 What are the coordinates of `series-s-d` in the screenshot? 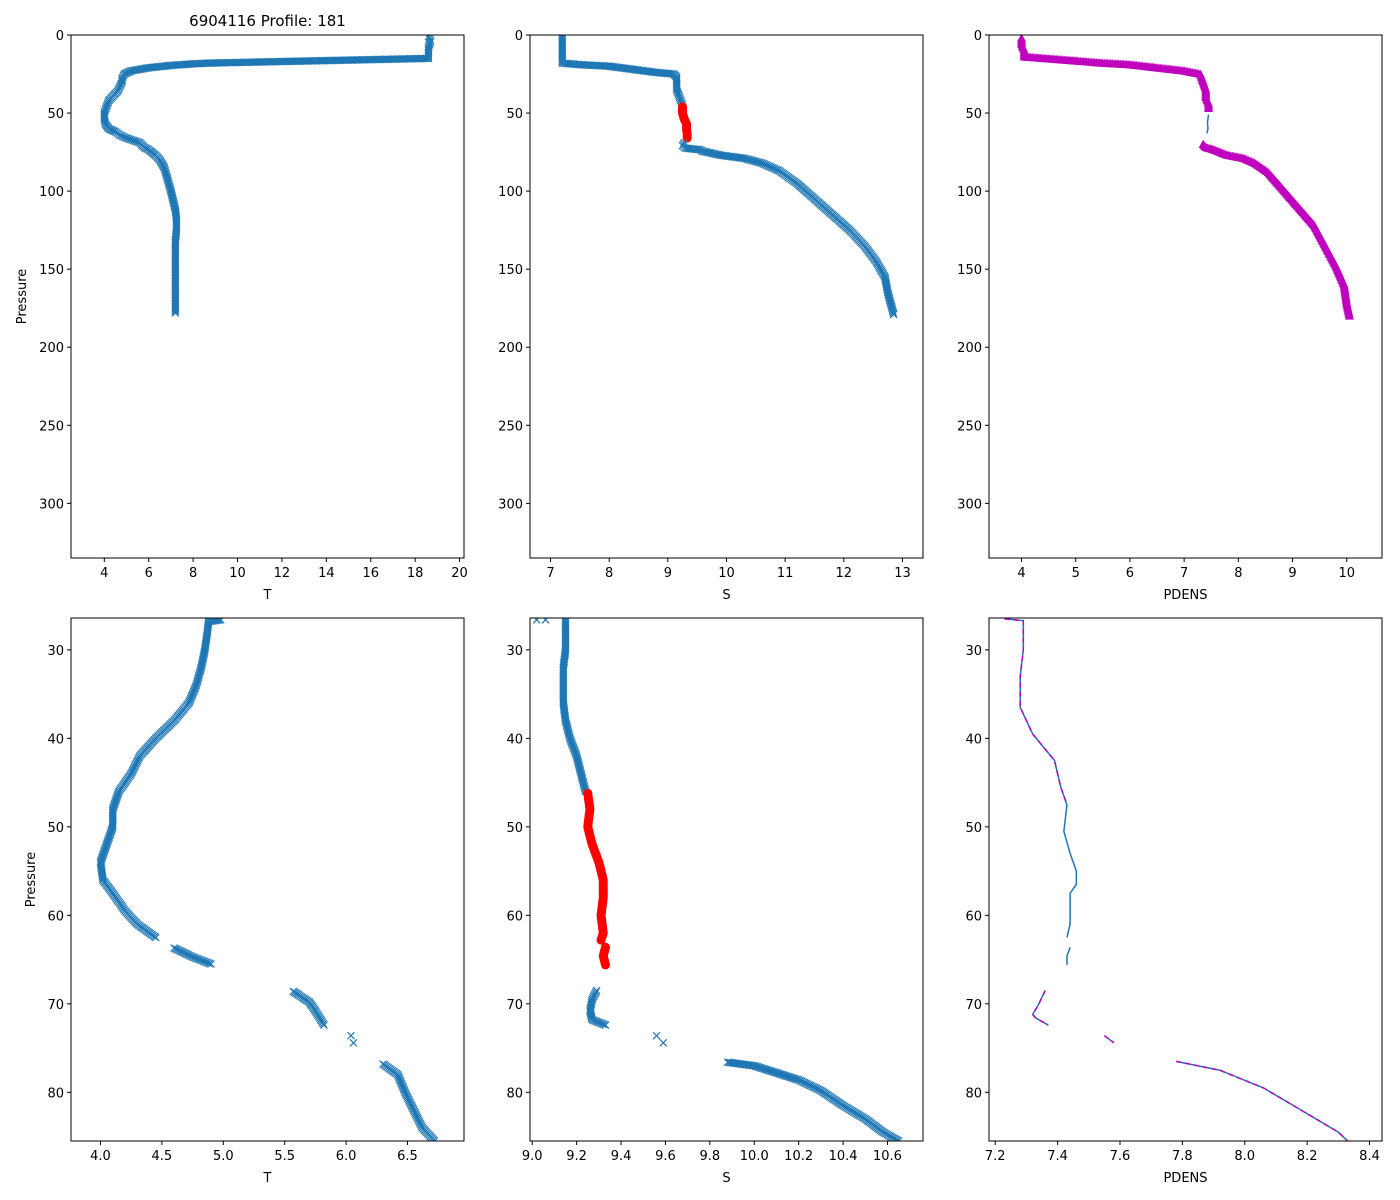 It's located at (660, 1039).